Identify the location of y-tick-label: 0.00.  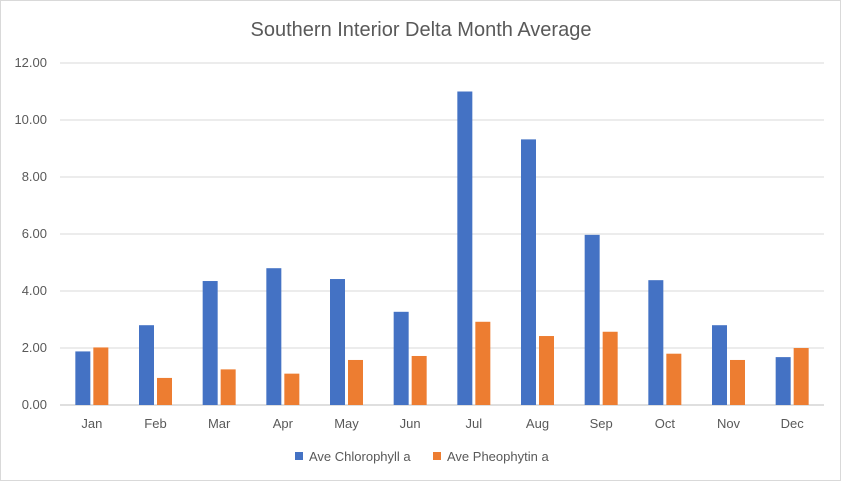
(34, 404).